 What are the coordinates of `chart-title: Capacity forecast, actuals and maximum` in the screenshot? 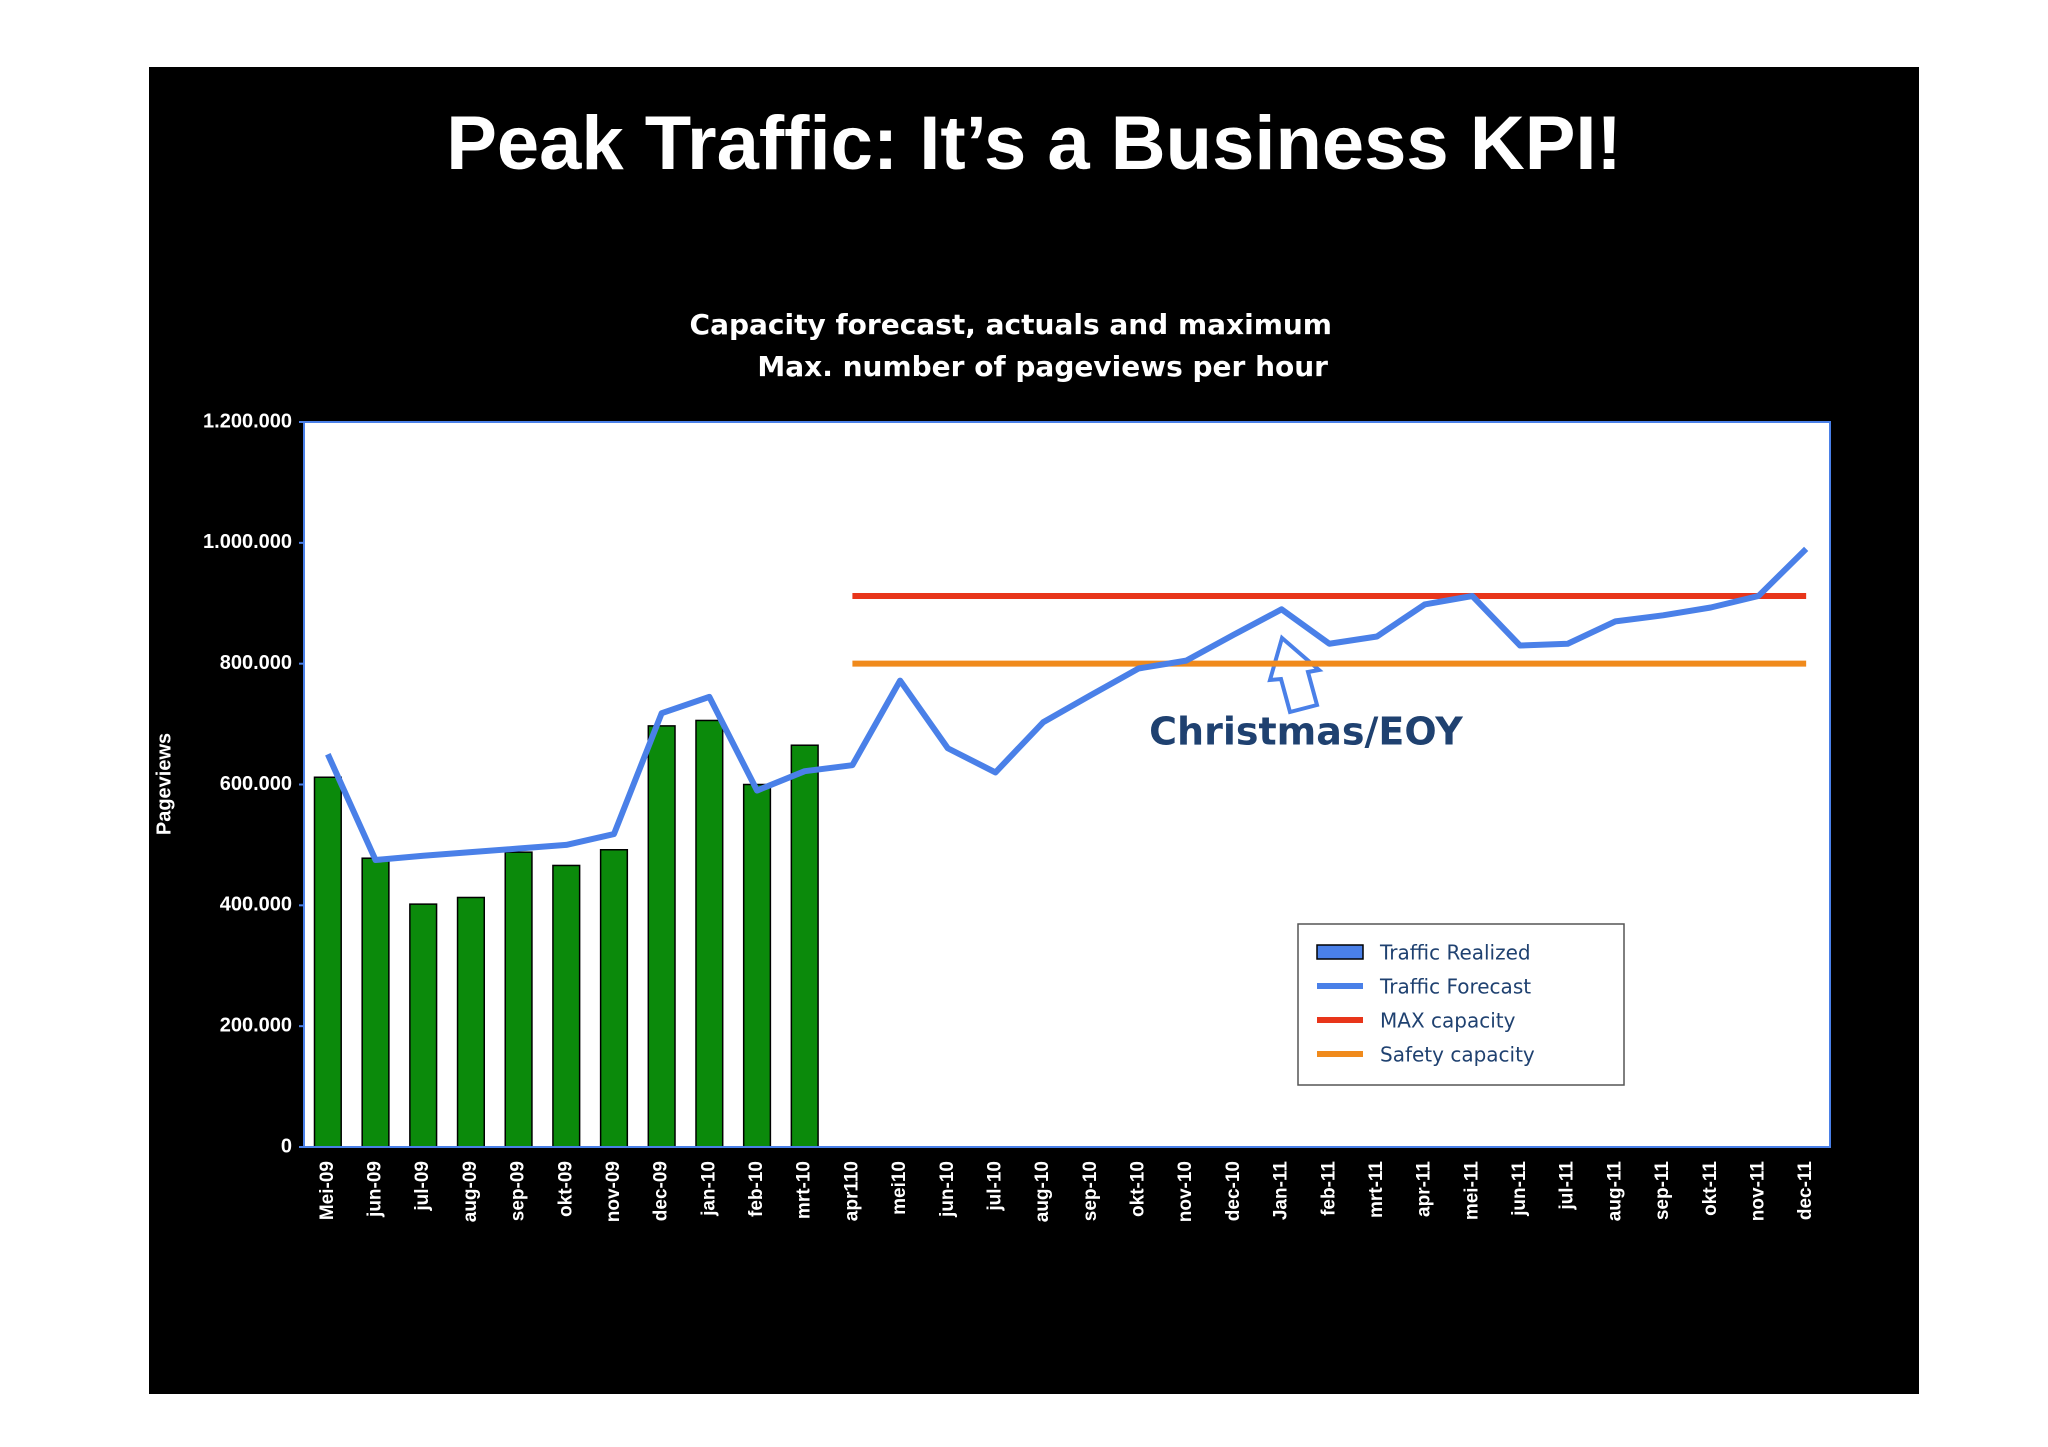 It's located at (1011, 324).